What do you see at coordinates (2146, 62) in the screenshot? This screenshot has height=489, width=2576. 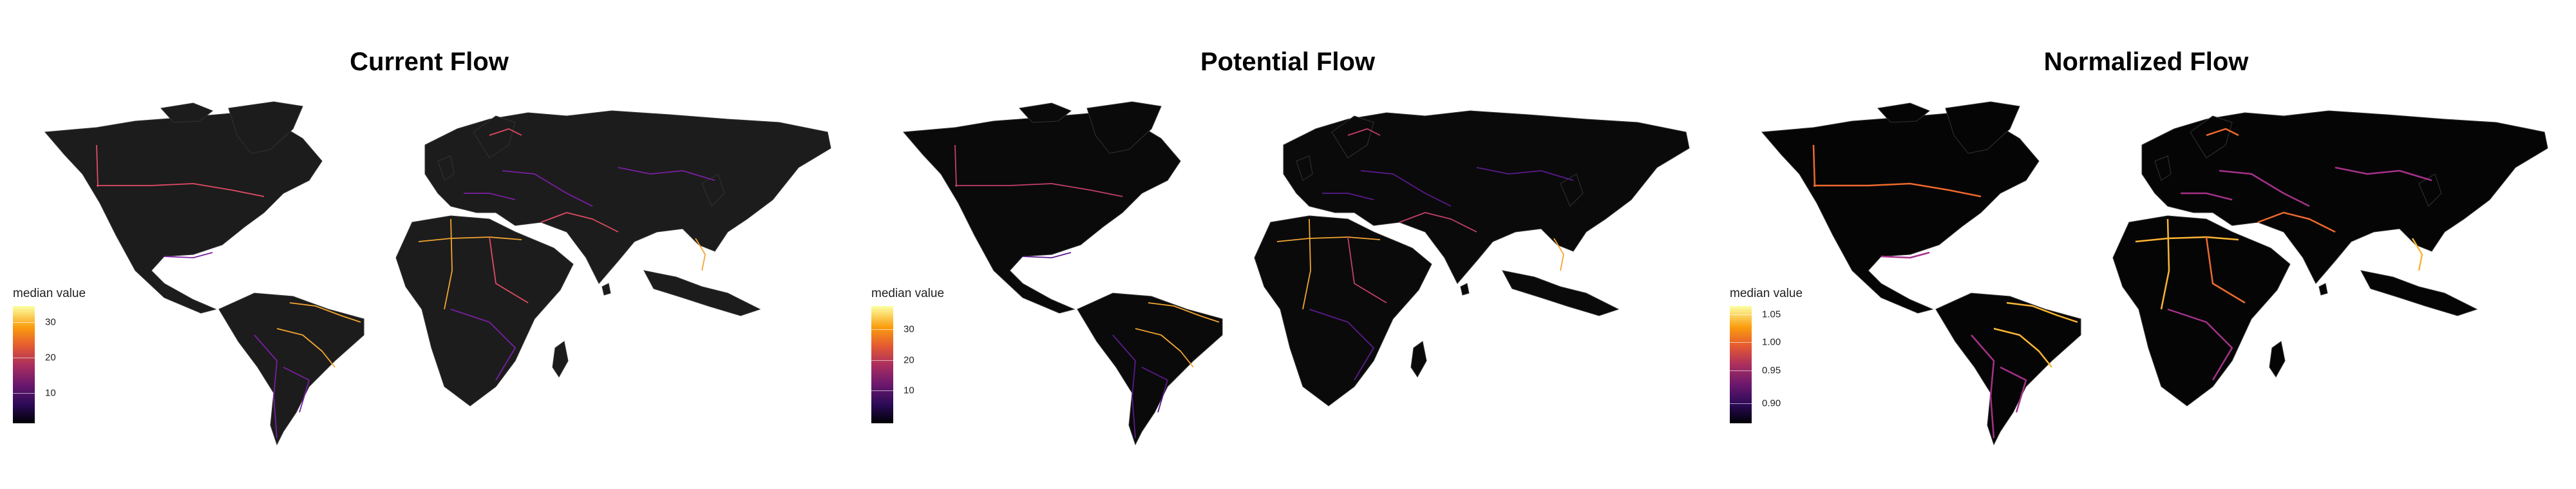 I see `panel-title: Normalized Flow` at bounding box center [2146, 62].